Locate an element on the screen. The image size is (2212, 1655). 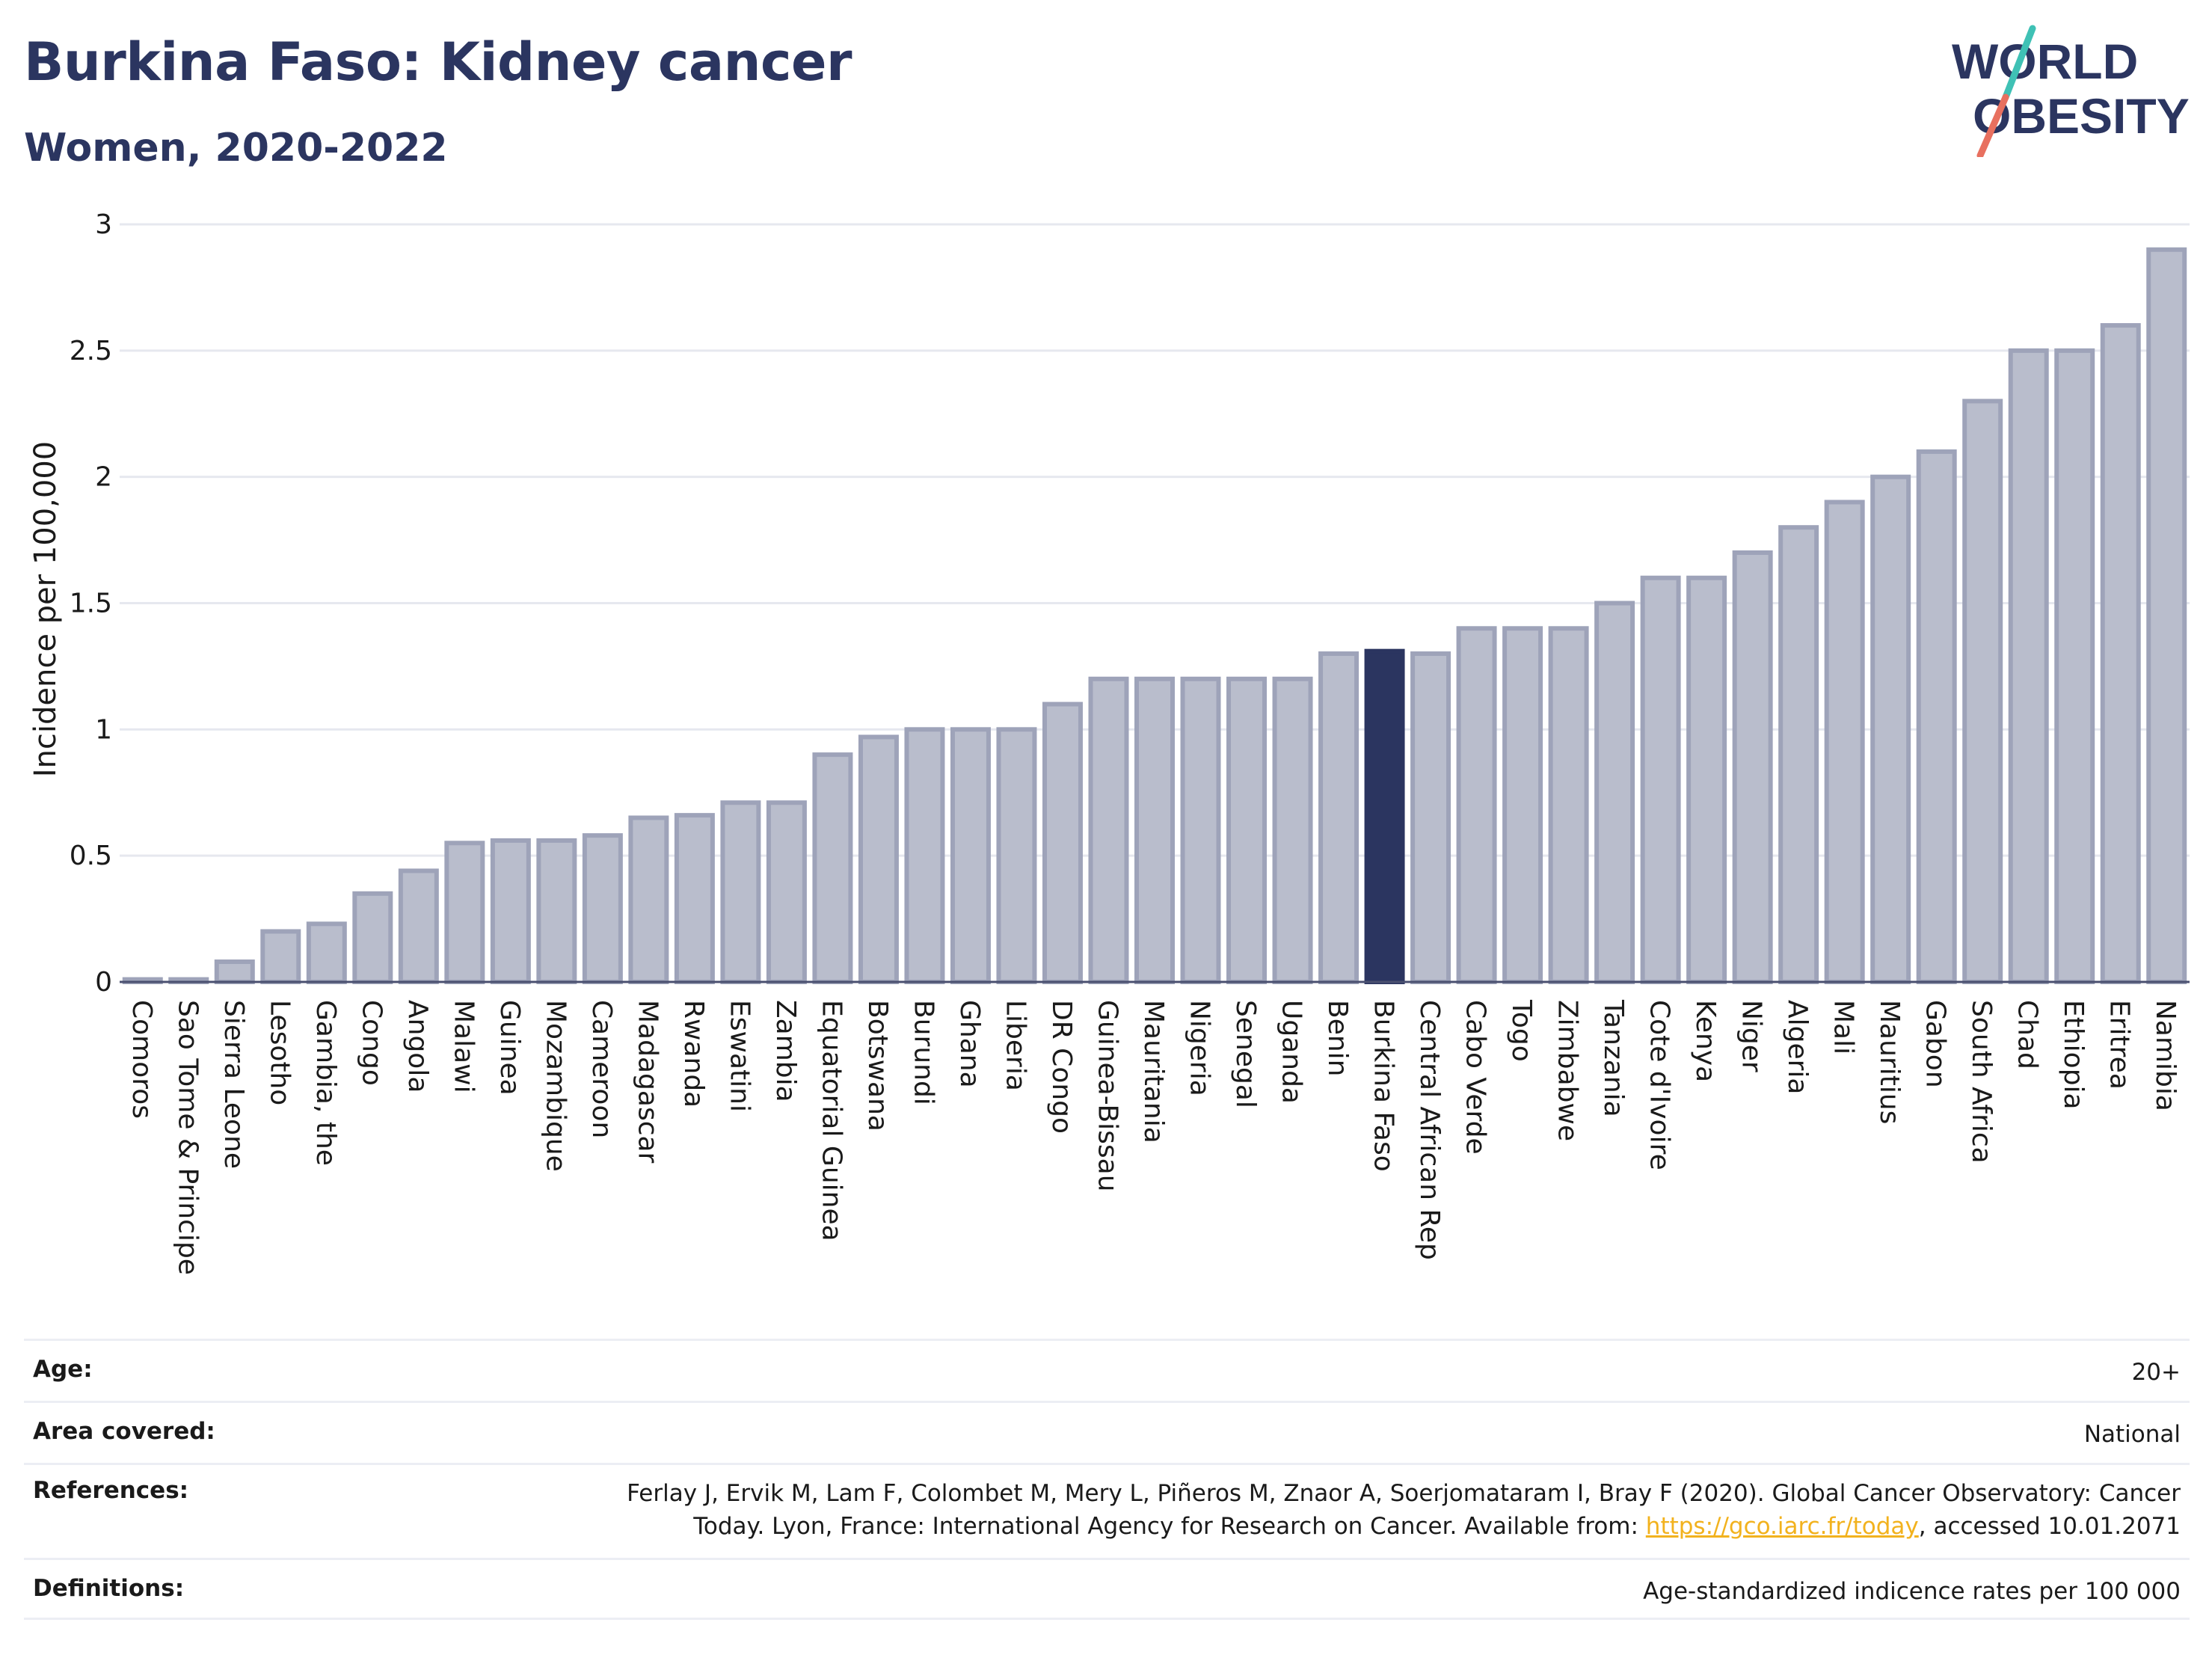
age-value: 20+ is located at coordinates (2156, 1372).